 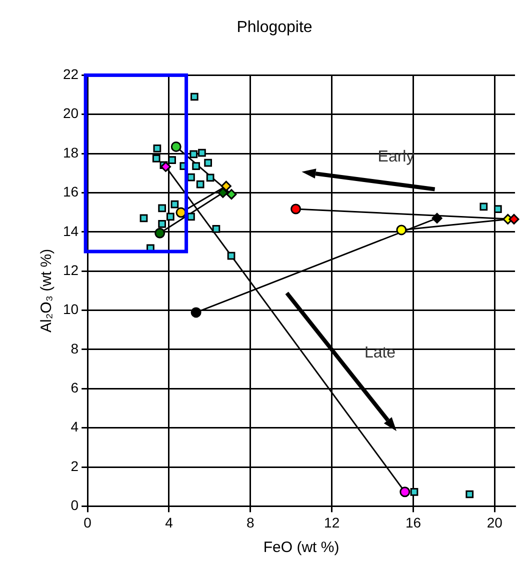 What do you see at coordinates (70, 74) in the screenshot?
I see `y-tick-label: 22` at bounding box center [70, 74].